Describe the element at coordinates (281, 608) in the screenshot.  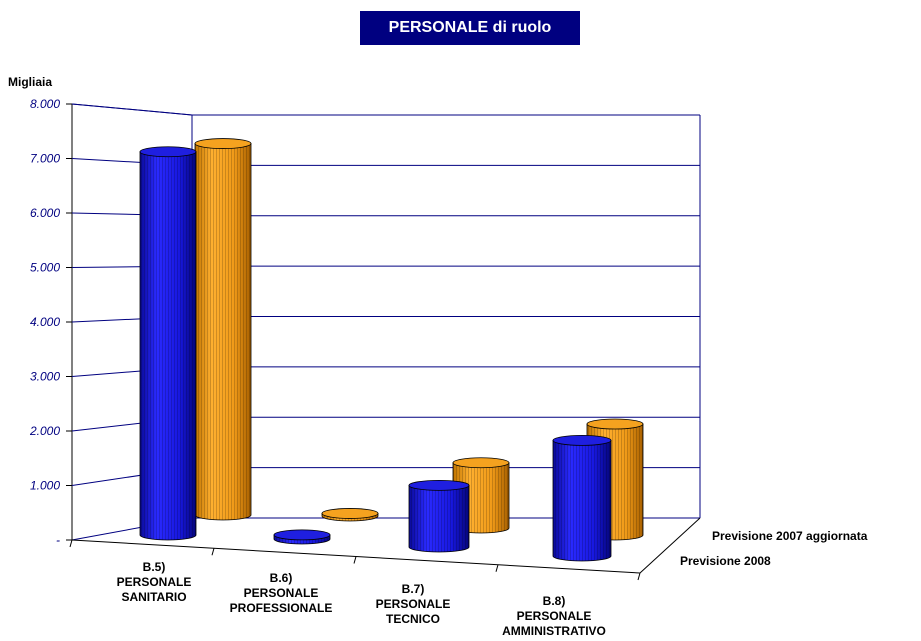
I see `category-label: PROFESSIONALE` at that location.